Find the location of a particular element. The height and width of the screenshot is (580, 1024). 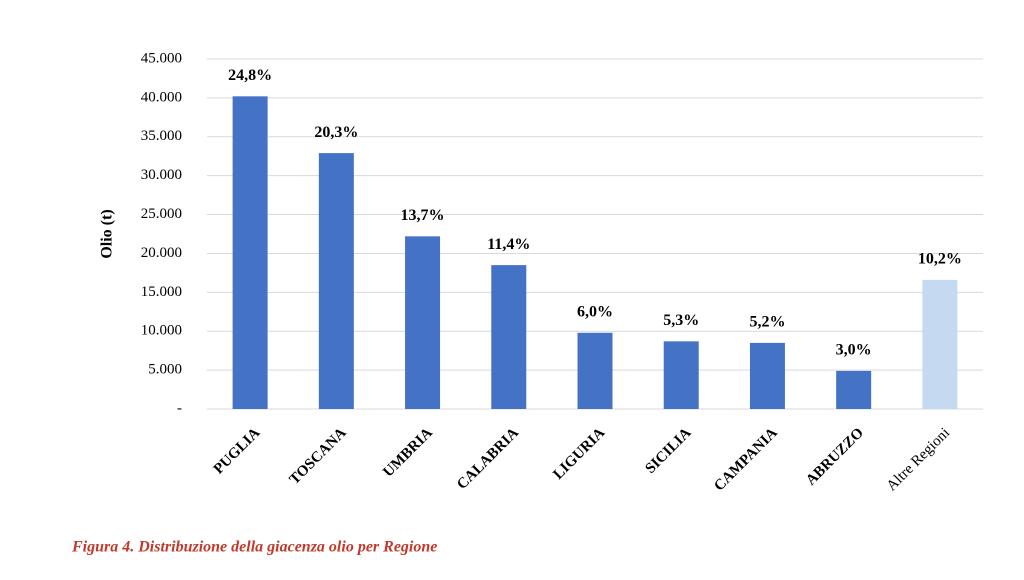

x-tick-label: CAMPANIA is located at coordinates (746, 460).